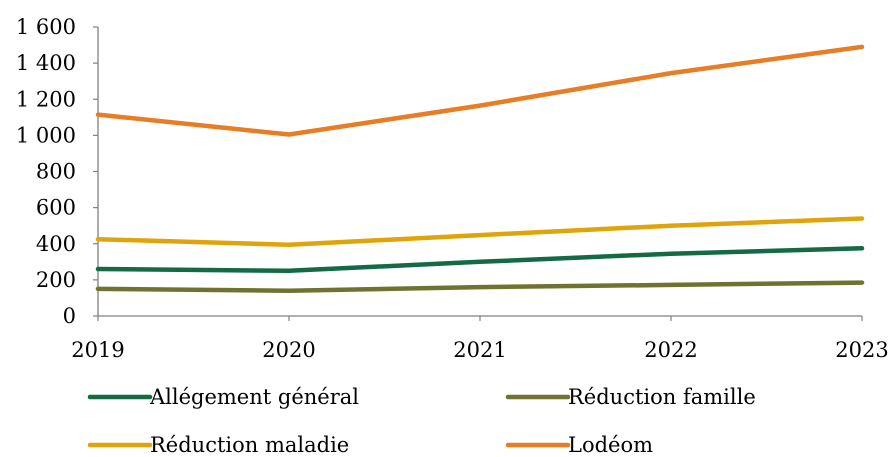 The height and width of the screenshot is (457, 890). Describe the element at coordinates (670, 350) in the screenshot. I see `x-tick-label: 2022` at that location.